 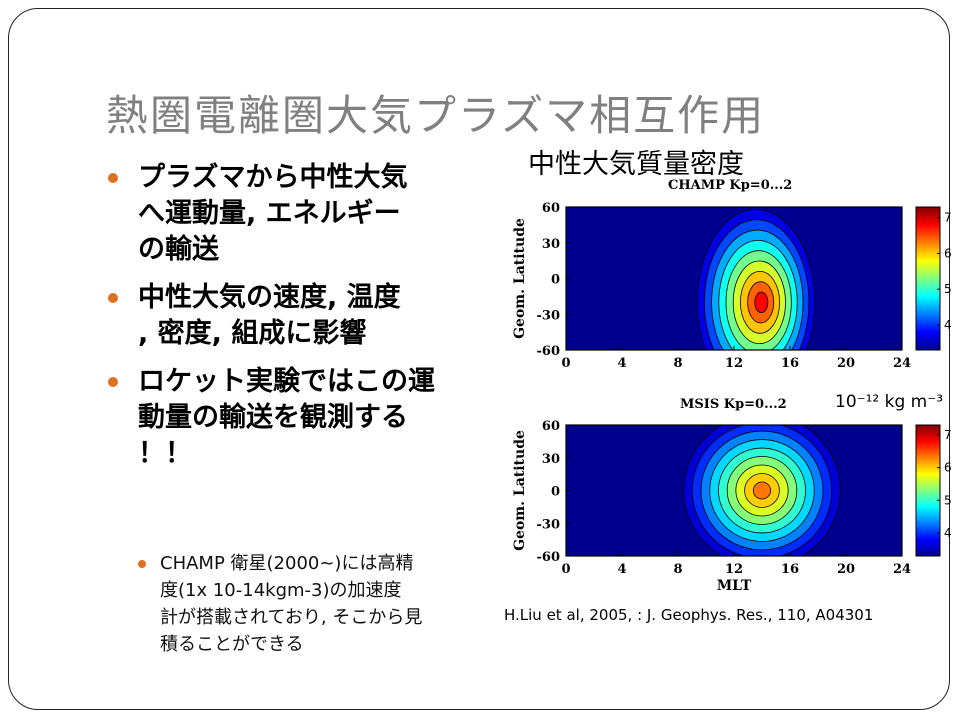 I want to click on bullet-line: プラズマから中性大気, so click(x=273, y=177).